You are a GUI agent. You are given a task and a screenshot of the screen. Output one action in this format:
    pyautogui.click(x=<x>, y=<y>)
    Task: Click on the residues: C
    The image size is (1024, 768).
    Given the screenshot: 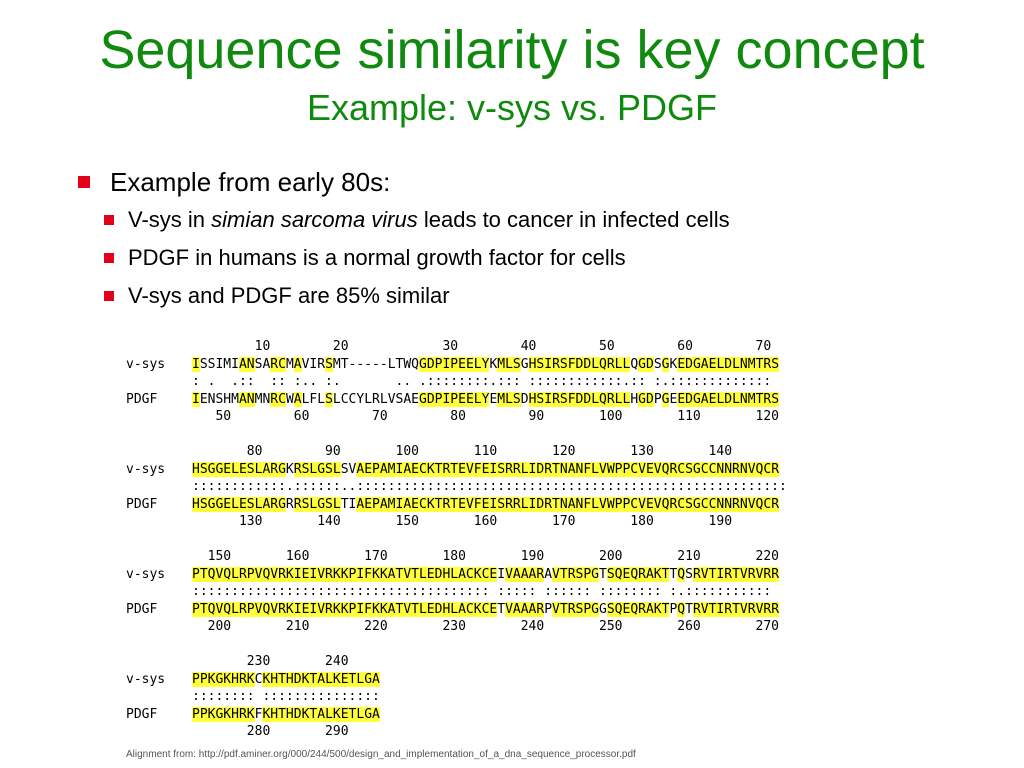 What is the action you would take?
    pyautogui.click(x=258, y=679)
    